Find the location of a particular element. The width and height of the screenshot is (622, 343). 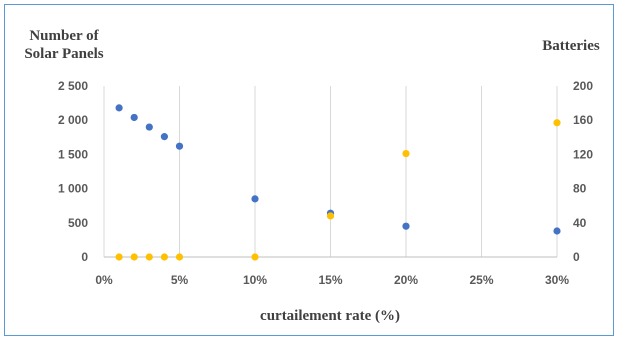

x-tick-label: 0% is located at coordinates (104, 280).